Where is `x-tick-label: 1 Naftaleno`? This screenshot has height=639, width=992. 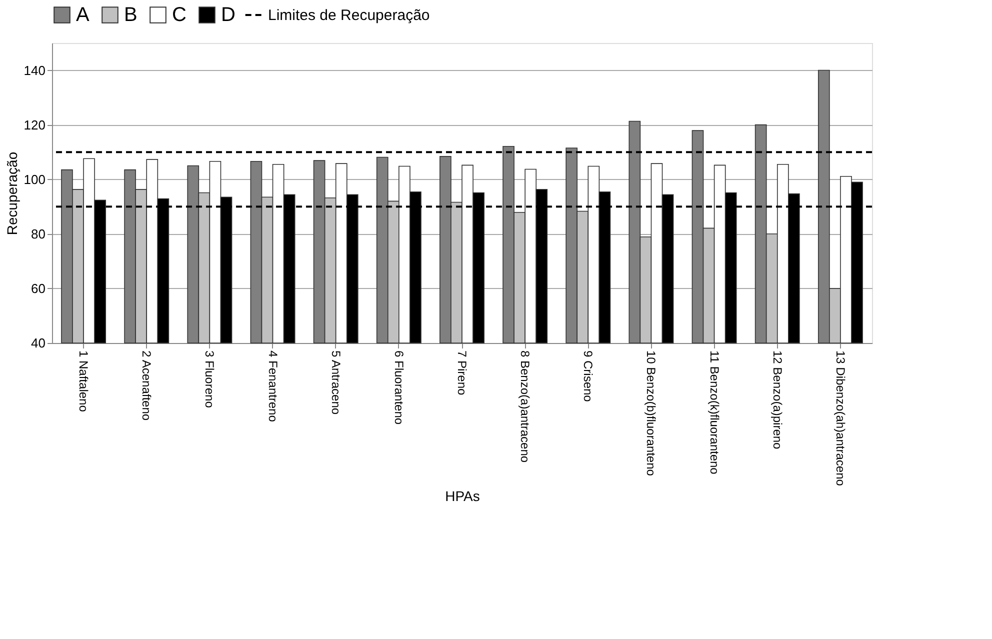
x-tick-label: 1 Naftaleno is located at coordinates (83, 381).